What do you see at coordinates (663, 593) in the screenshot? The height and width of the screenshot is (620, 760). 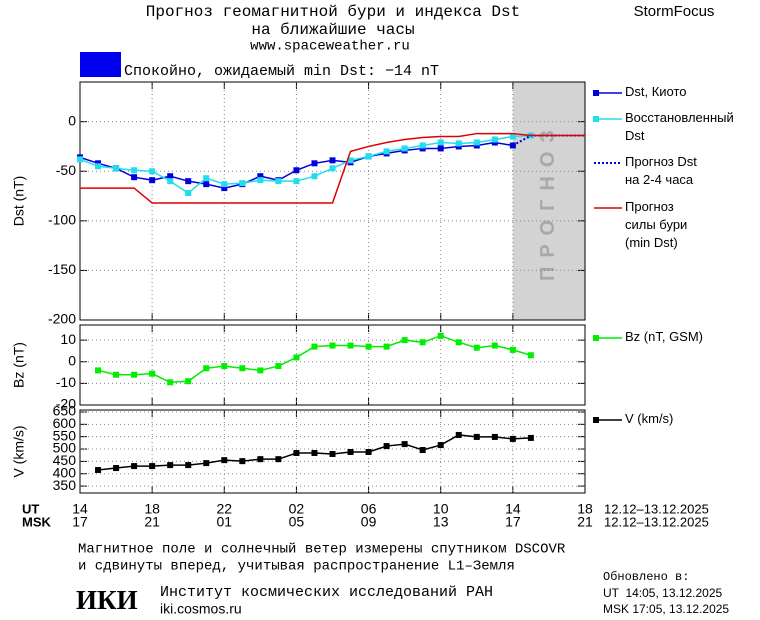 I see `updated-line: UT 14:05, 13.12.2025` at bounding box center [663, 593].